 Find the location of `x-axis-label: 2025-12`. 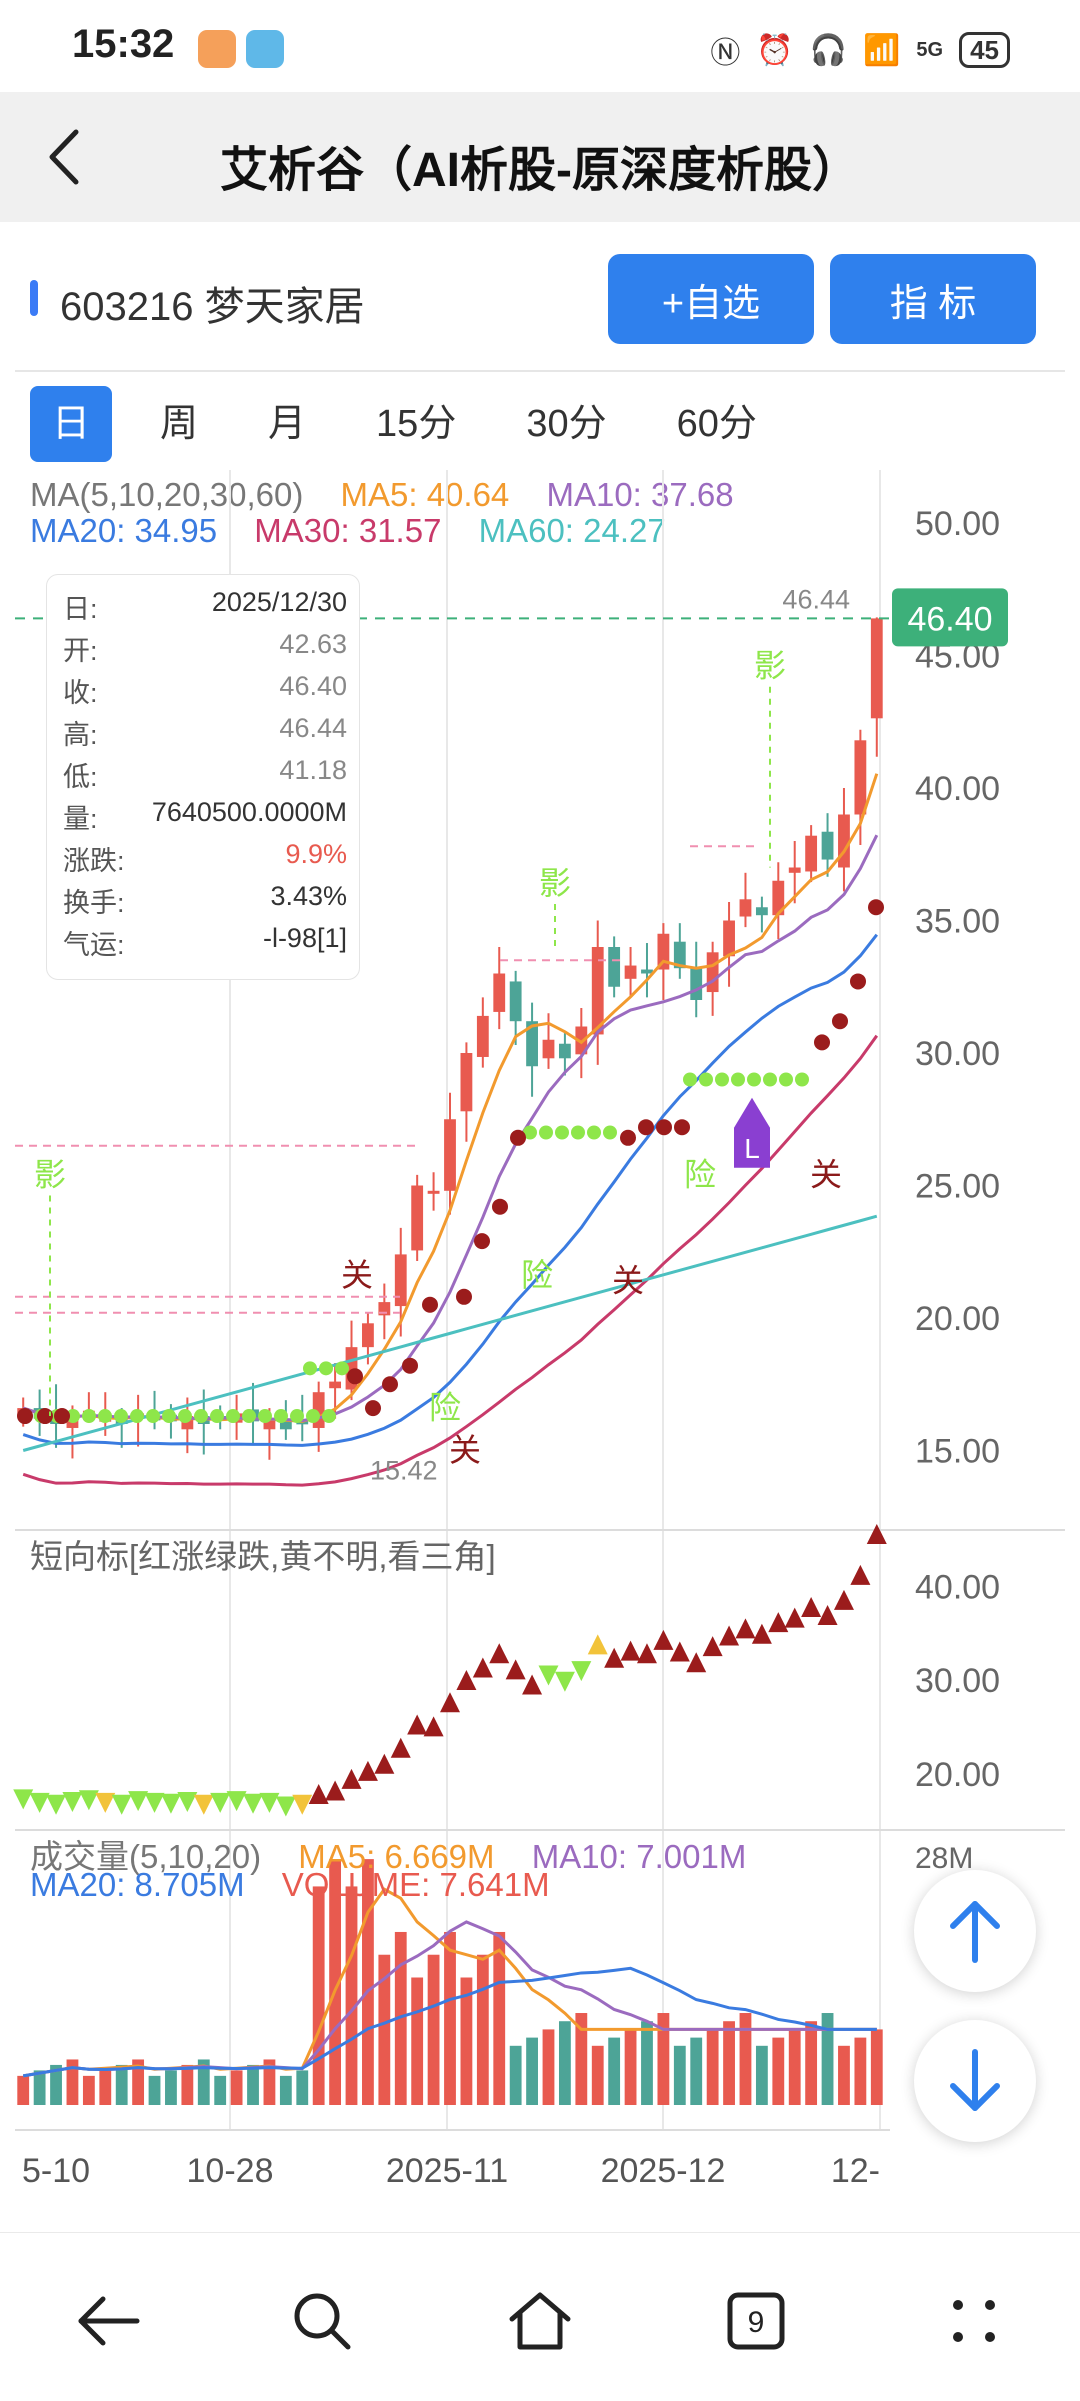

x-axis-label: 2025-12 is located at coordinates (663, 2171).